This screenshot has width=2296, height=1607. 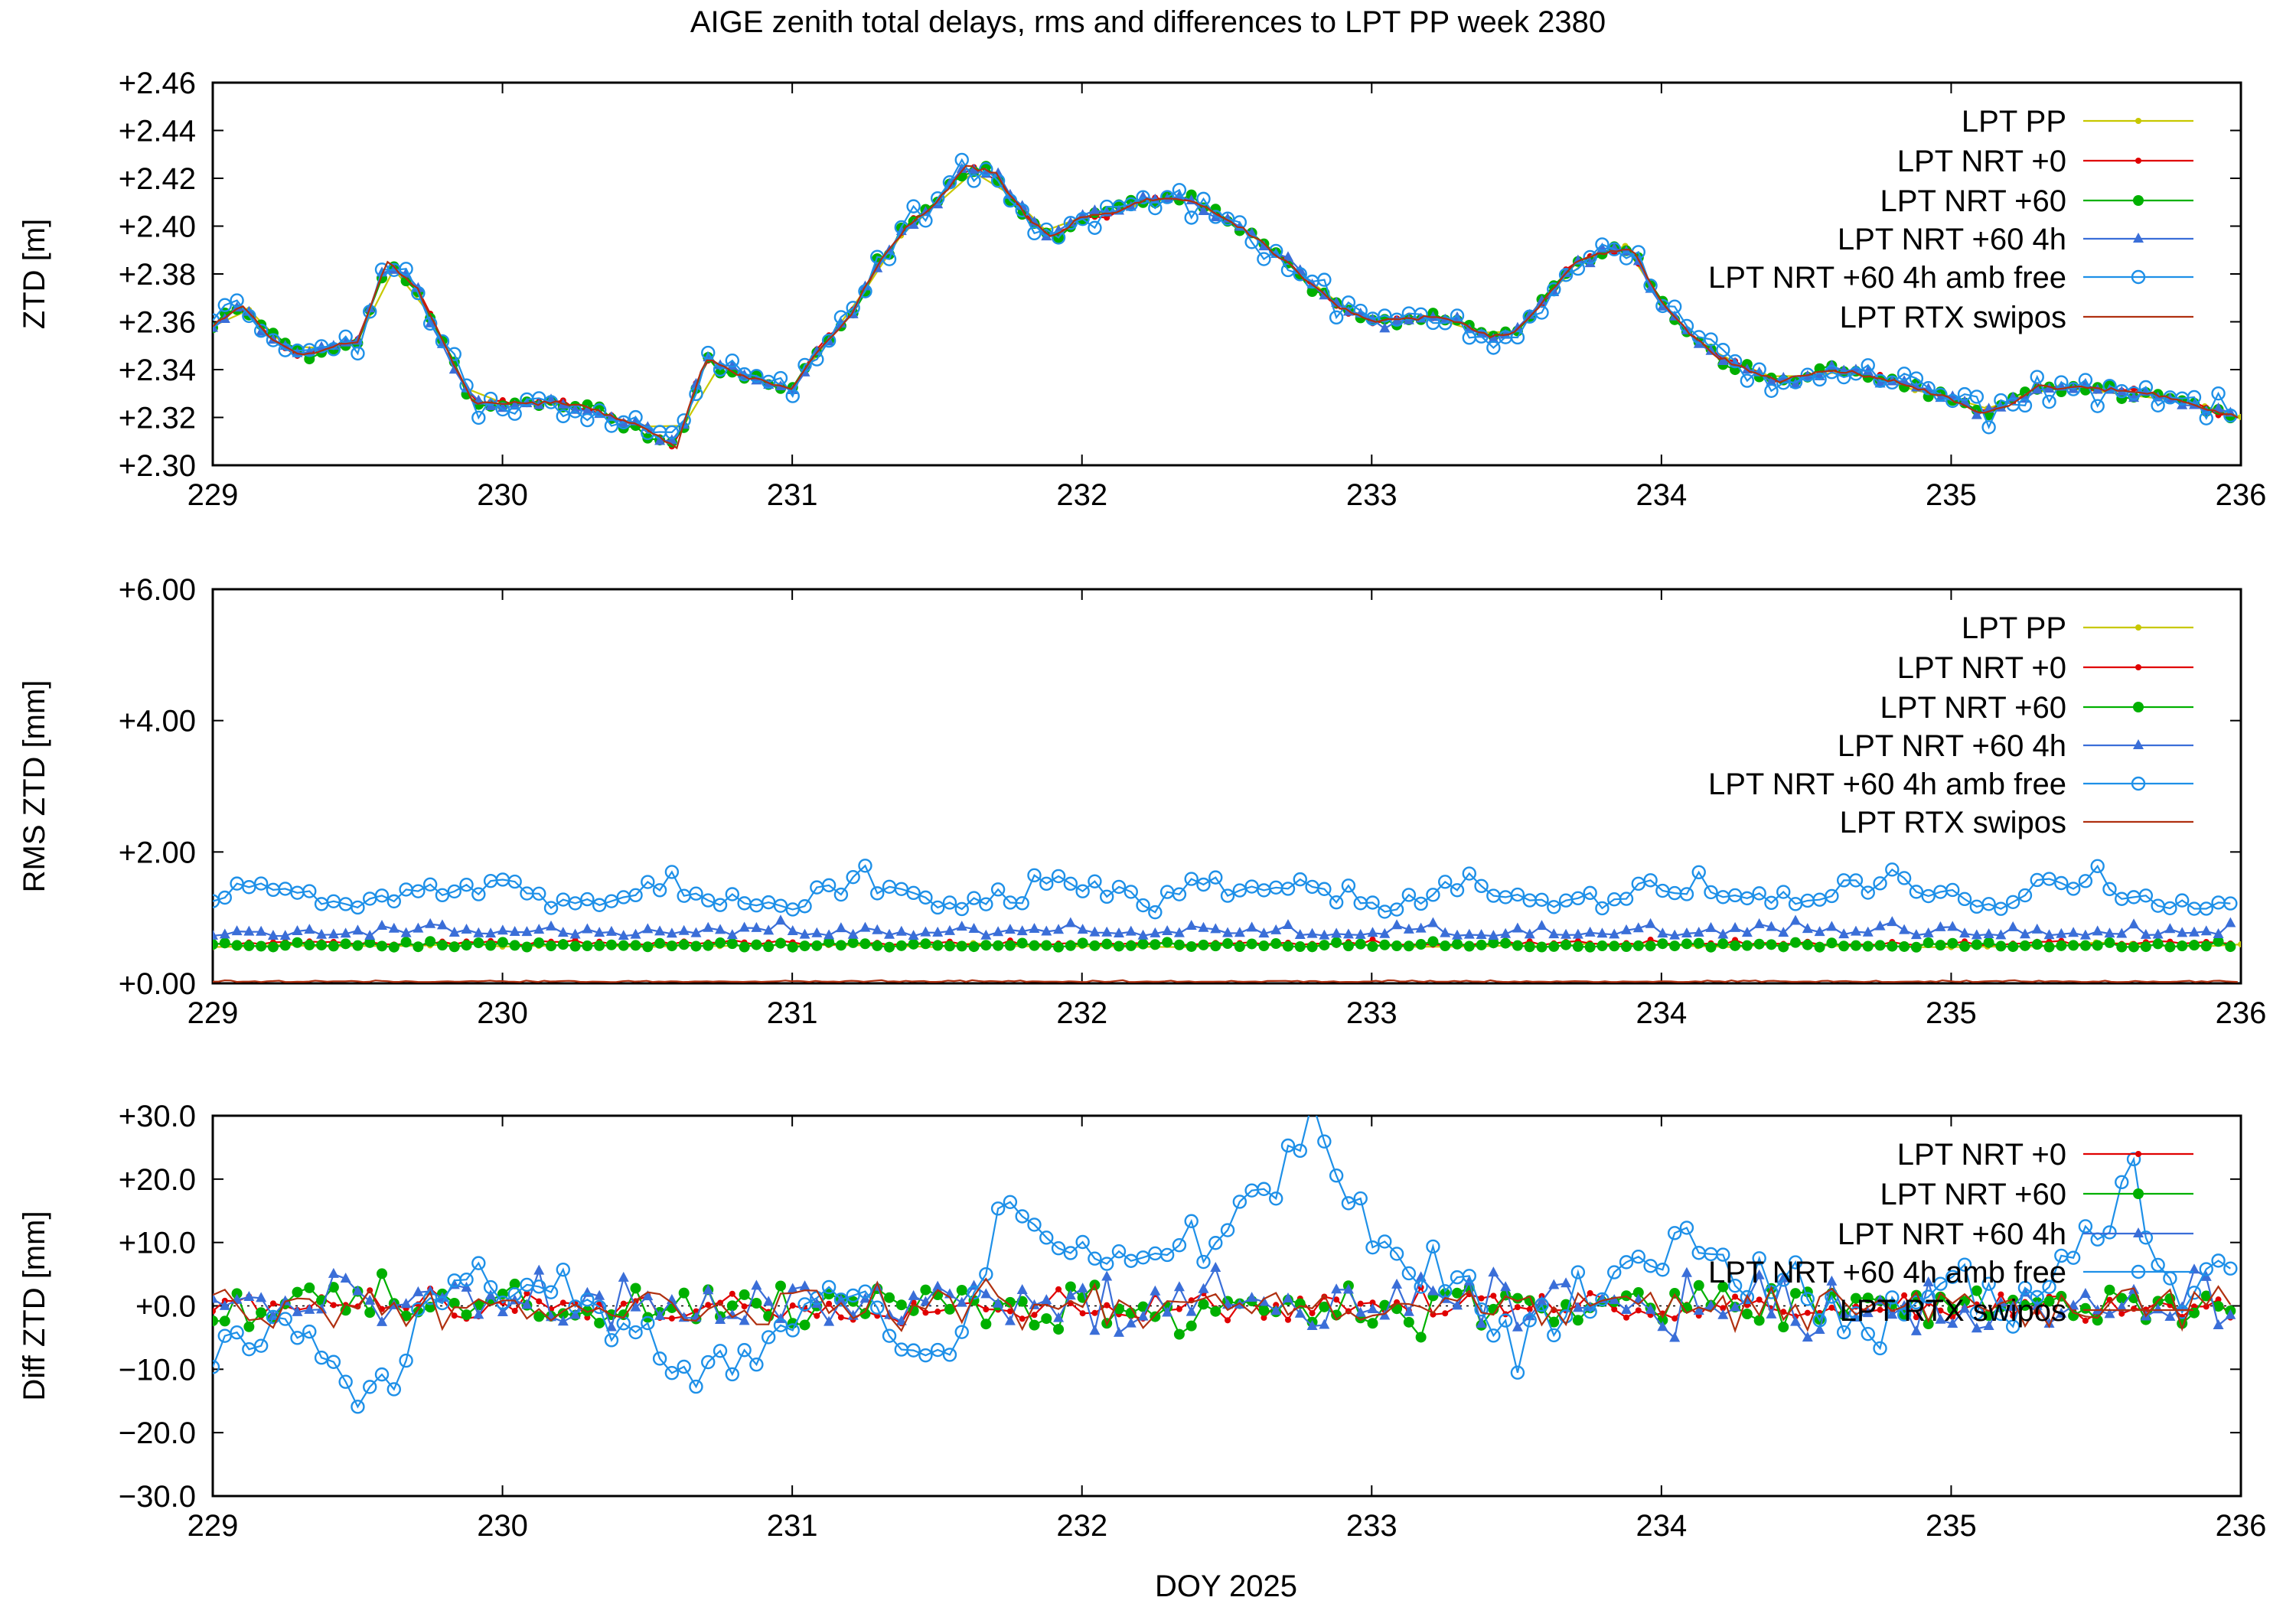 I want to click on y-tick-label: +20.0, so click(x=157, y=1180).